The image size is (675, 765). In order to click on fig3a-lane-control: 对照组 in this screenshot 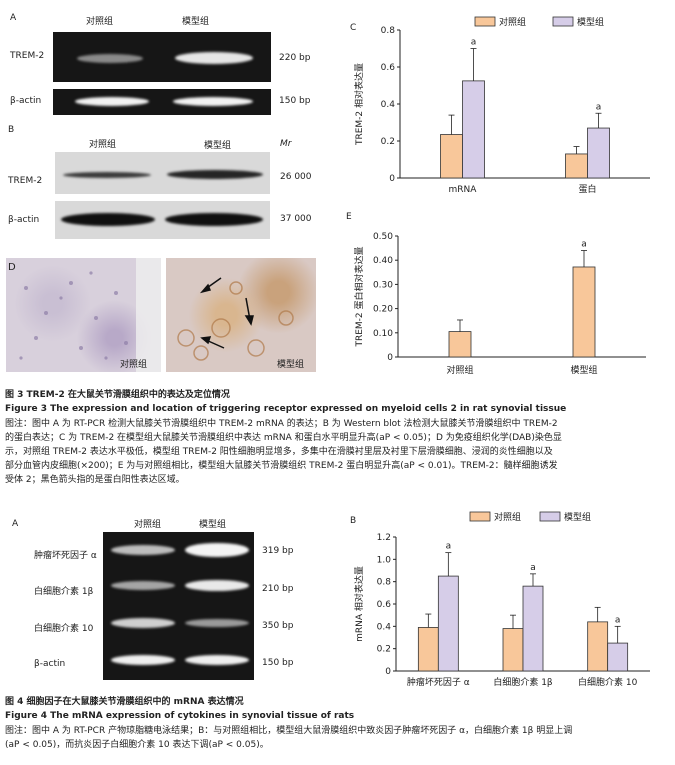, I will do `click(100, 22)`.